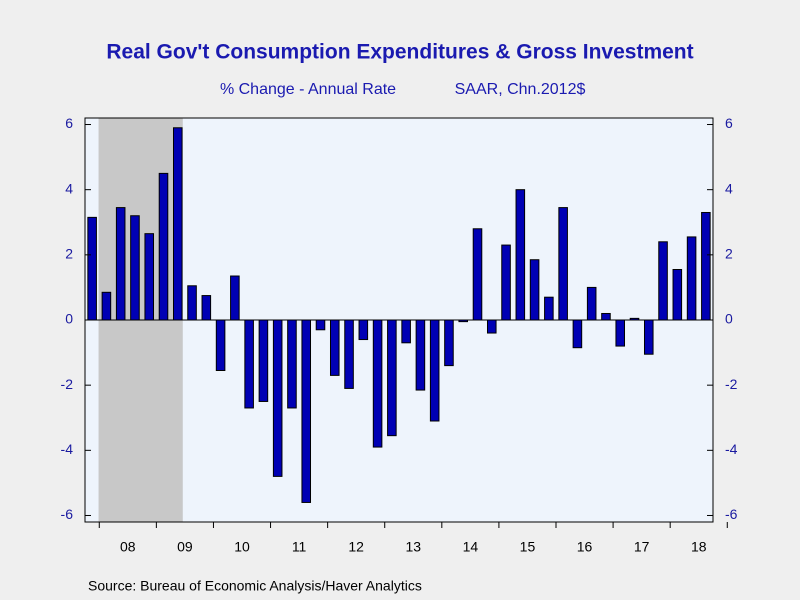 The height and width of the screenshot is (600, 800). What do you see at coordinates (731, 449) in the screenshot?
I see `y2-tick-label: -4` at bounding box center [731, 449].